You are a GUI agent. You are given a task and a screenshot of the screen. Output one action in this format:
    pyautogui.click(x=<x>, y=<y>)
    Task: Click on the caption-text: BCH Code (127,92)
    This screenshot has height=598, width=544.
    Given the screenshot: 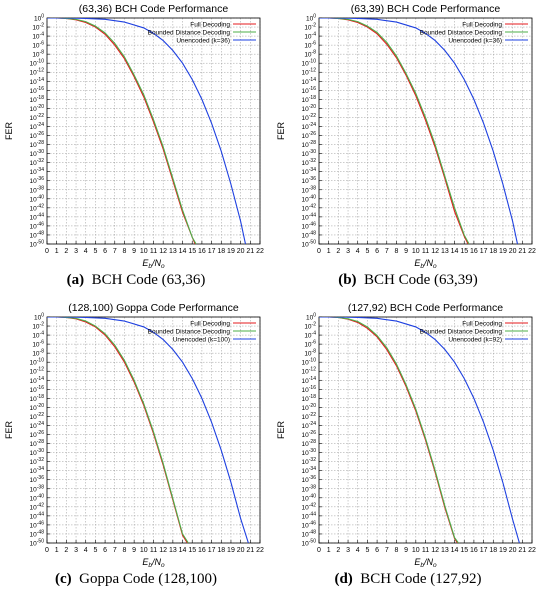 What is the action you would take?
    pyautogui.click(x=421, y=579)
    